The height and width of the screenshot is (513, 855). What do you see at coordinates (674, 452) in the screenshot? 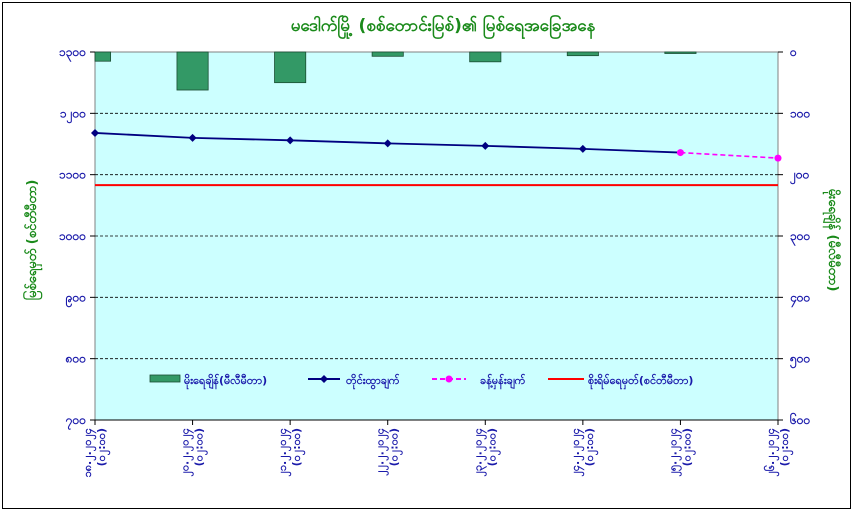
I see `x-axis-date-label: ၂၅.၂.၂၀၂၄` at bounding box center [674, 452].